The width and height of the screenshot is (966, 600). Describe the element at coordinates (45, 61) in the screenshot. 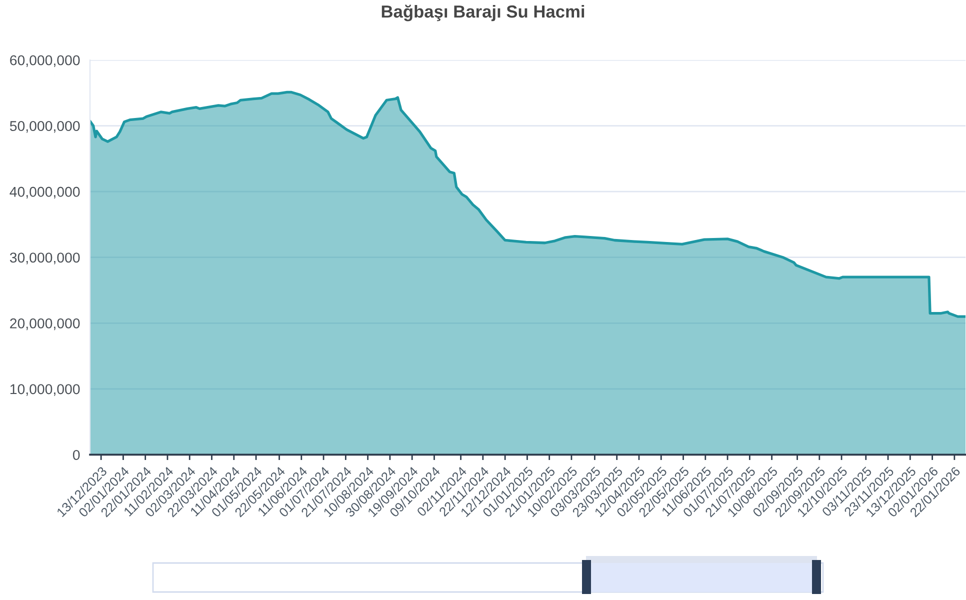

I see `y-tick-label: 60,000,000` at that location.